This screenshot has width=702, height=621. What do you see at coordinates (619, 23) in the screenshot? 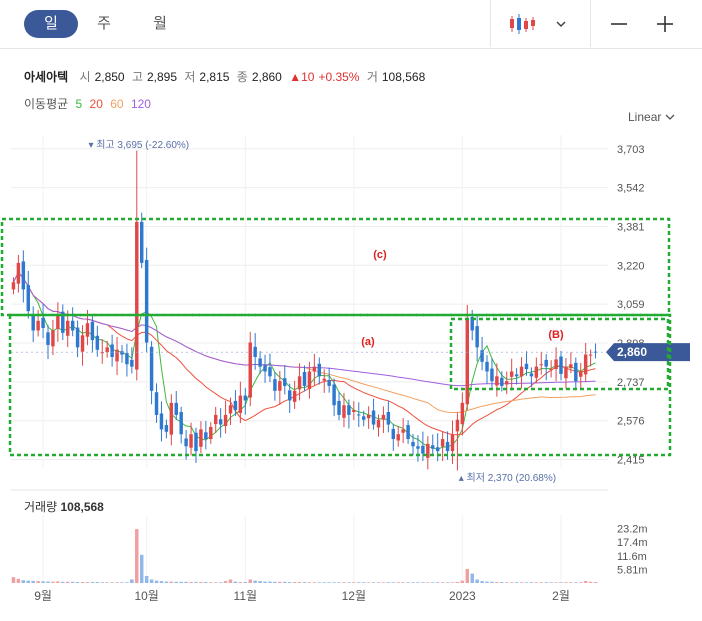
I see `minus-icon` at bounding box center [619, 23].